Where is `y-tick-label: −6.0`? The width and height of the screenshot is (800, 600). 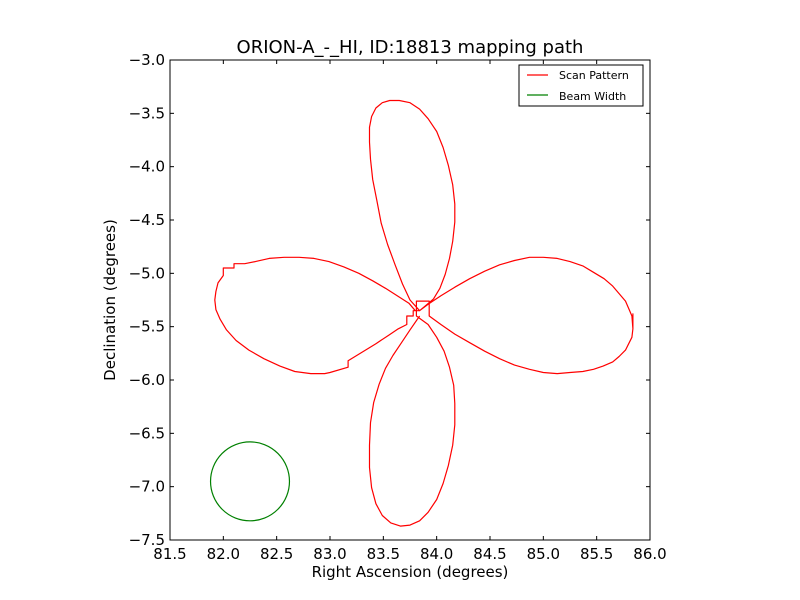
y-tick-label: −6.0 is located at coordinates (147, 380).